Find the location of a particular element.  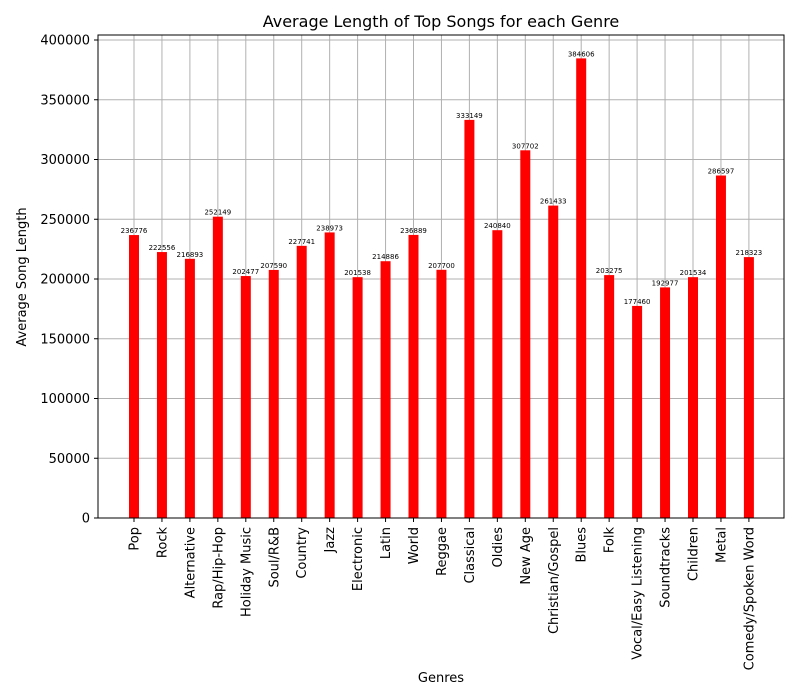

bar-value-label: 203275 is located at coordinates (609, 271).